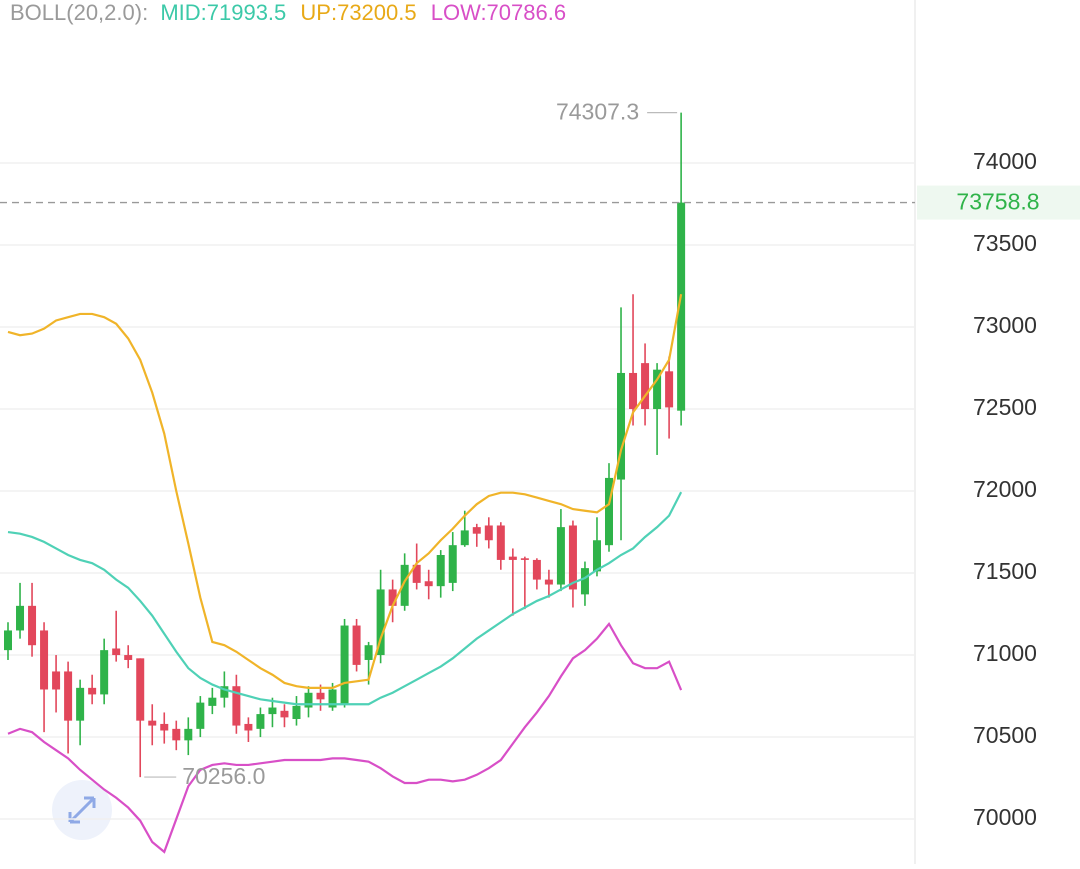 This screenshot has width=1080, height=869. Describe the element at coordinates (223, 12) in the screenshot. I see `mid-label: MID:71993.5` at that location.